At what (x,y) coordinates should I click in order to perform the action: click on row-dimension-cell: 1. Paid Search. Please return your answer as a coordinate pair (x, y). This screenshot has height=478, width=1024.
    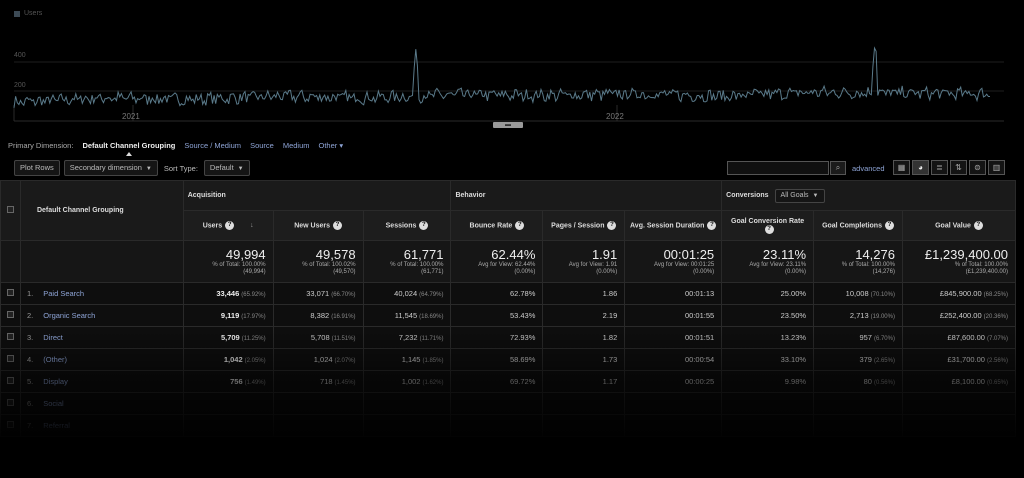
    Looking at the image, I should click on (101, 293).